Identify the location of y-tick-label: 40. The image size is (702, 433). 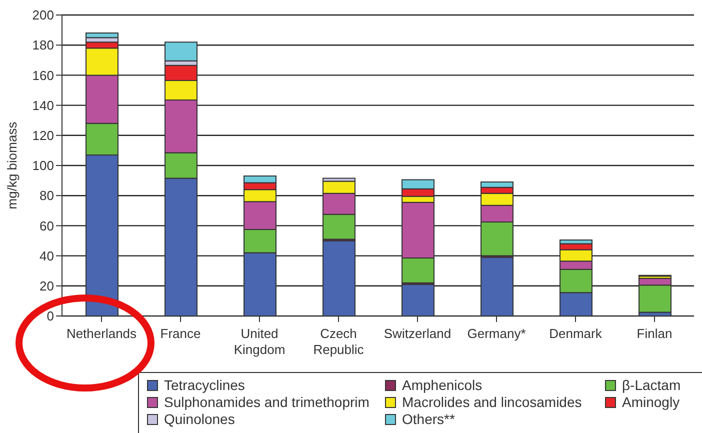
(47, 256).